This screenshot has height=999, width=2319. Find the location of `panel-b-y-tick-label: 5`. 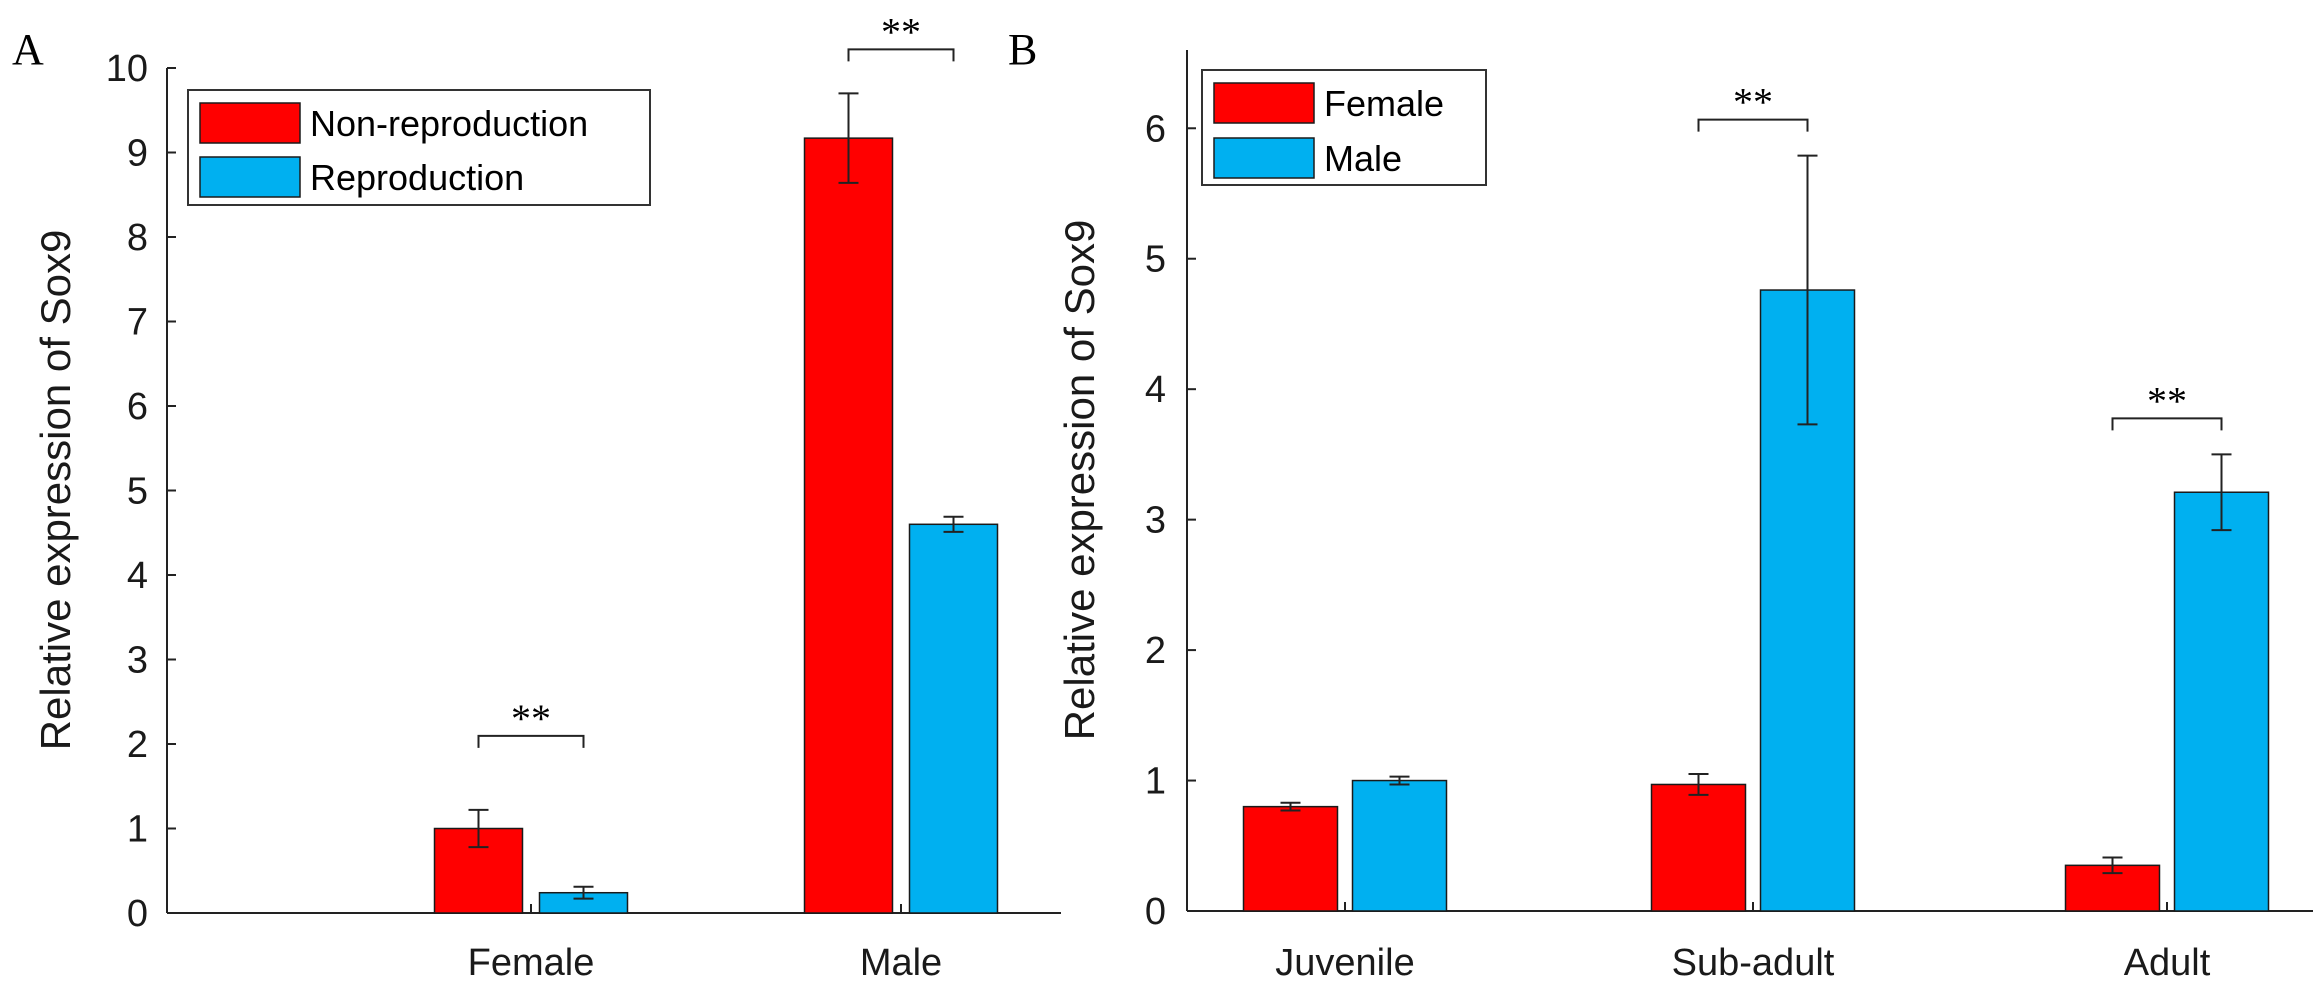

panel-b-y-tick-label: 5 is located at coordinates (1155, 260).